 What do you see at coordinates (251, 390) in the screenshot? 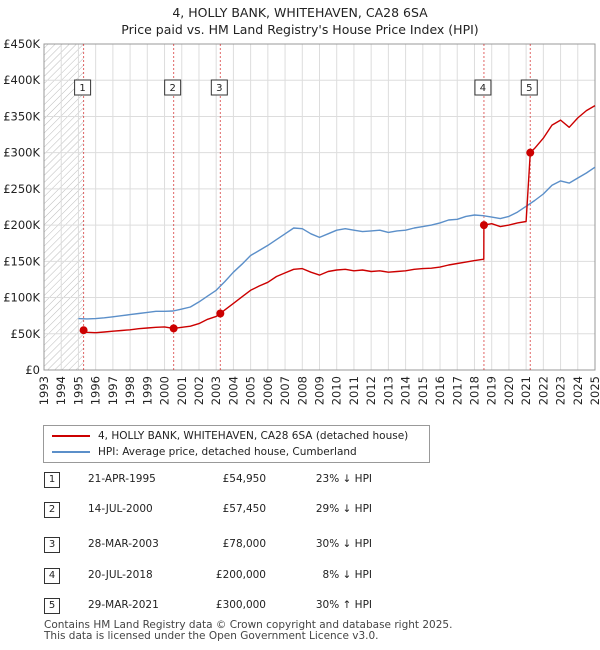
I see `x-tick-label: 2005` at bounding box center [251, 390].